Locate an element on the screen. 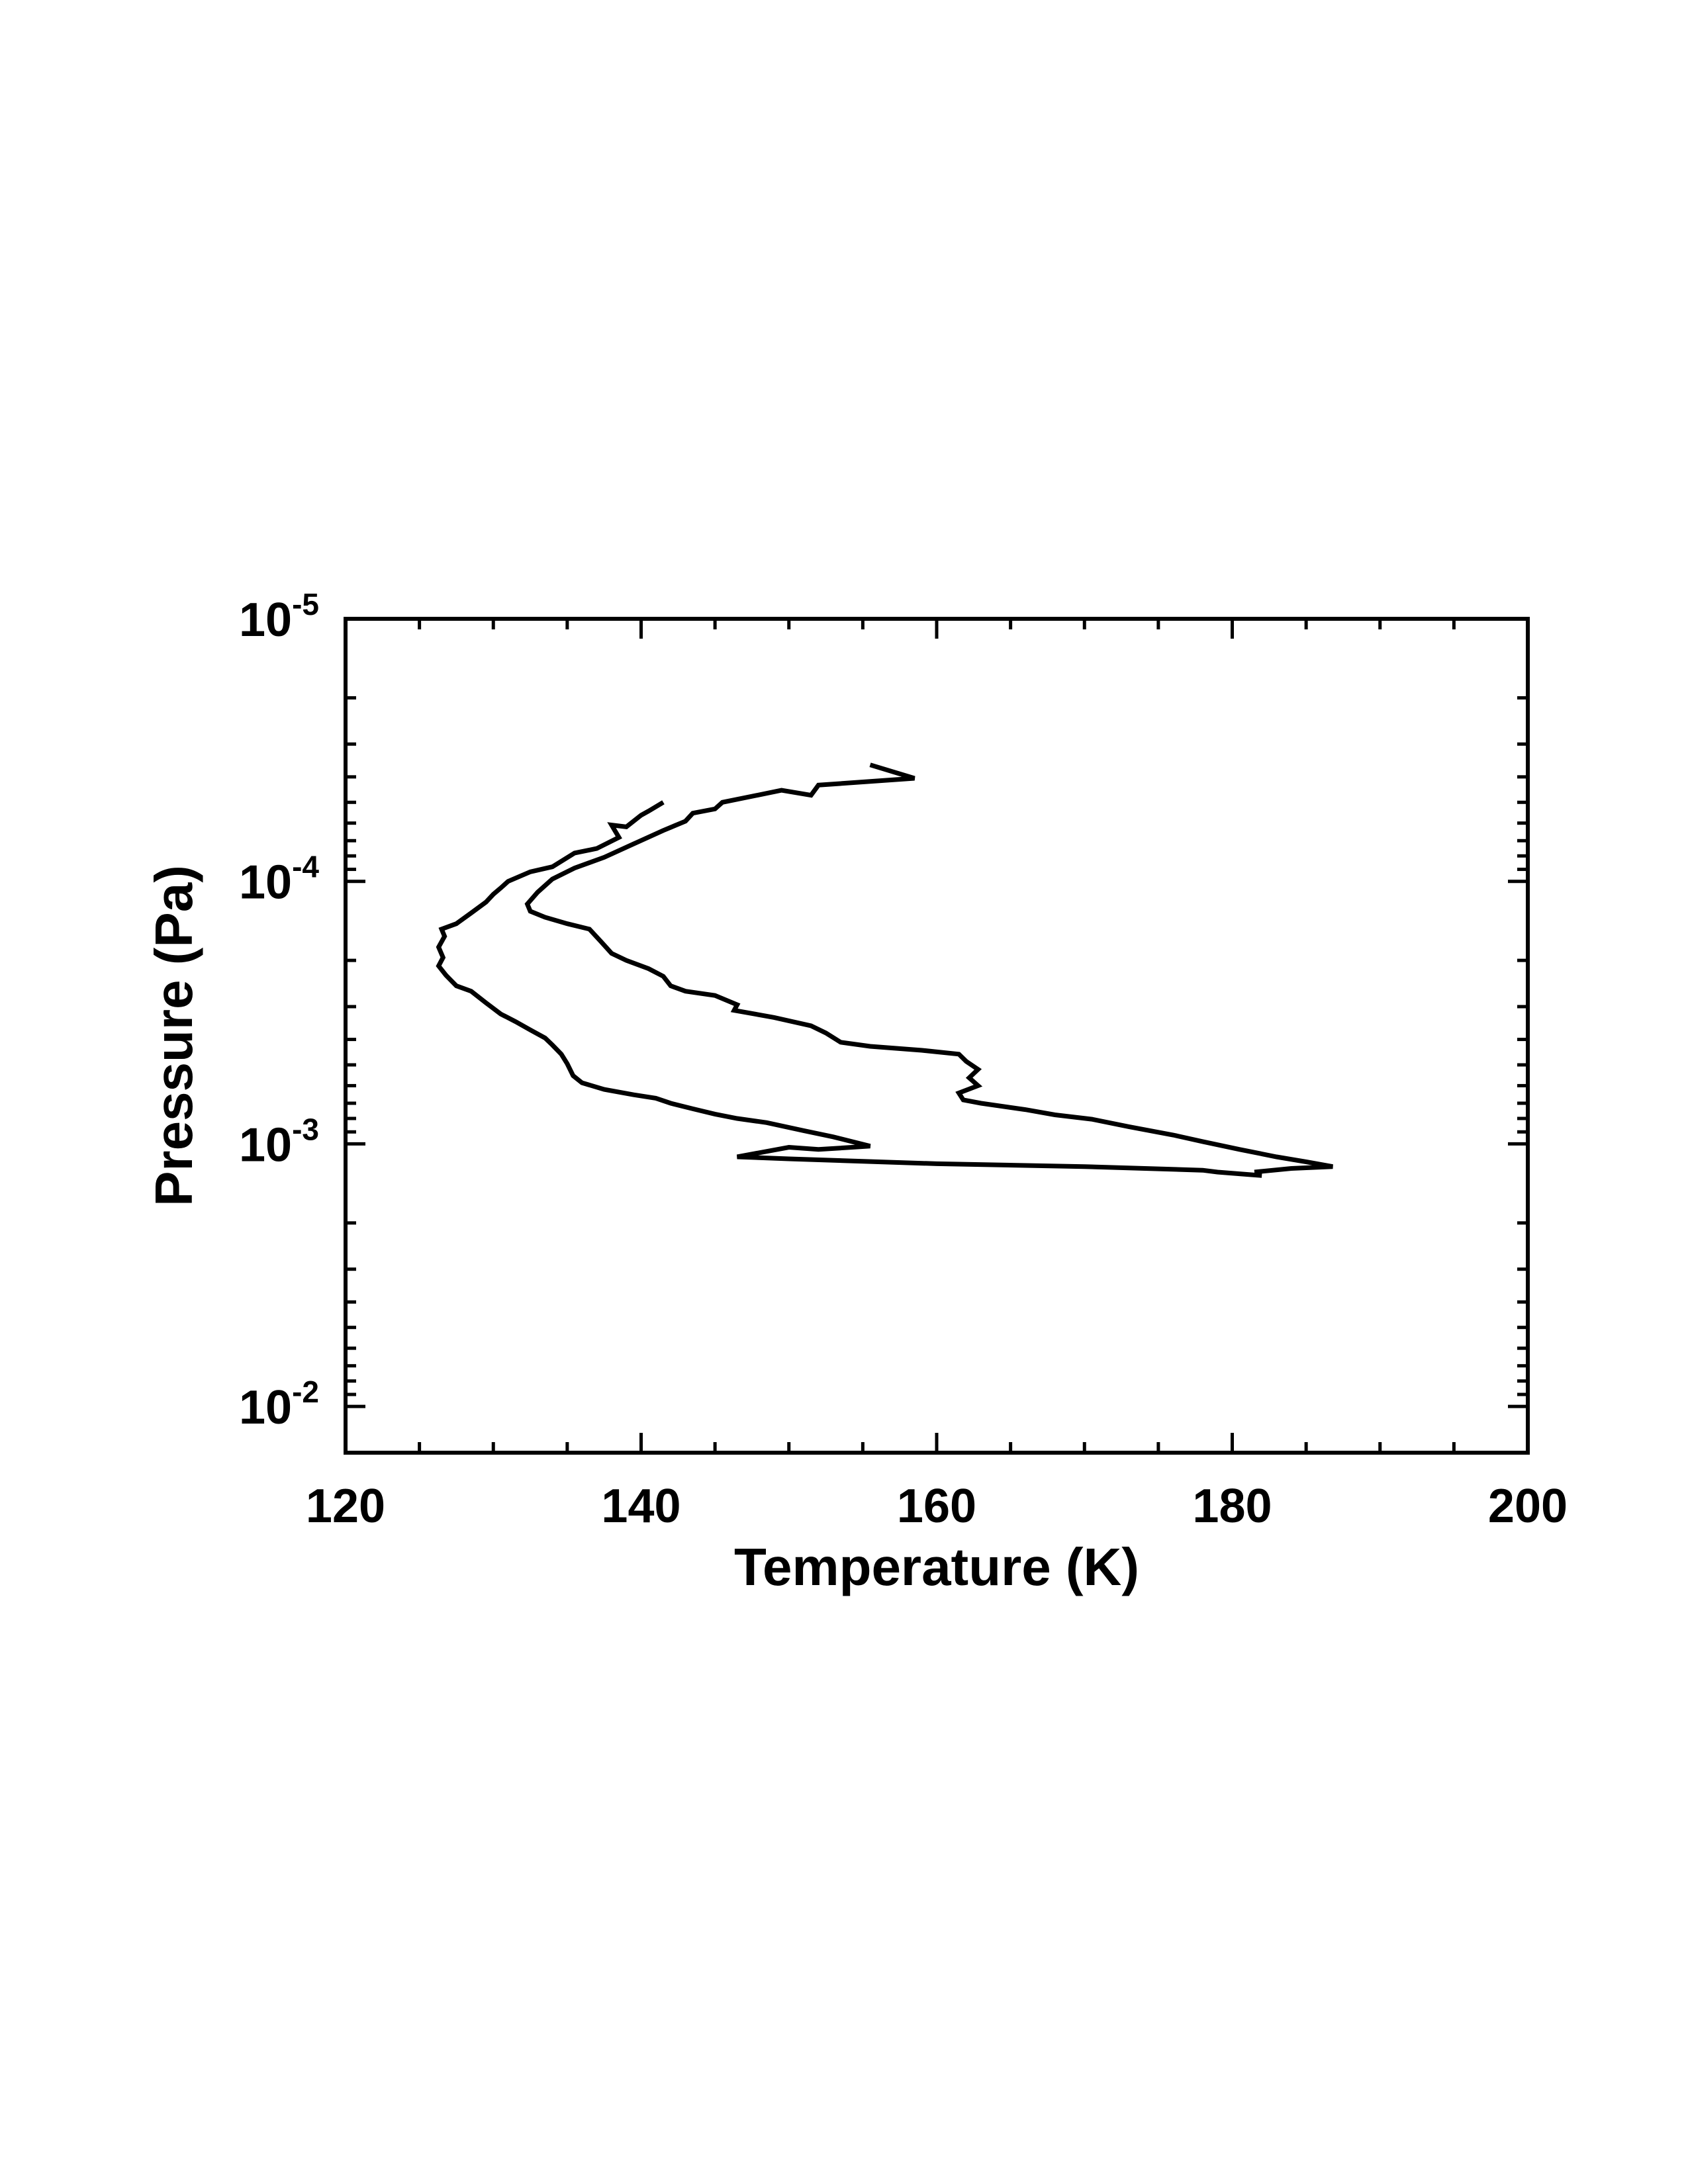  x-tick-label: 160 is located at coordinates (936, 1507).